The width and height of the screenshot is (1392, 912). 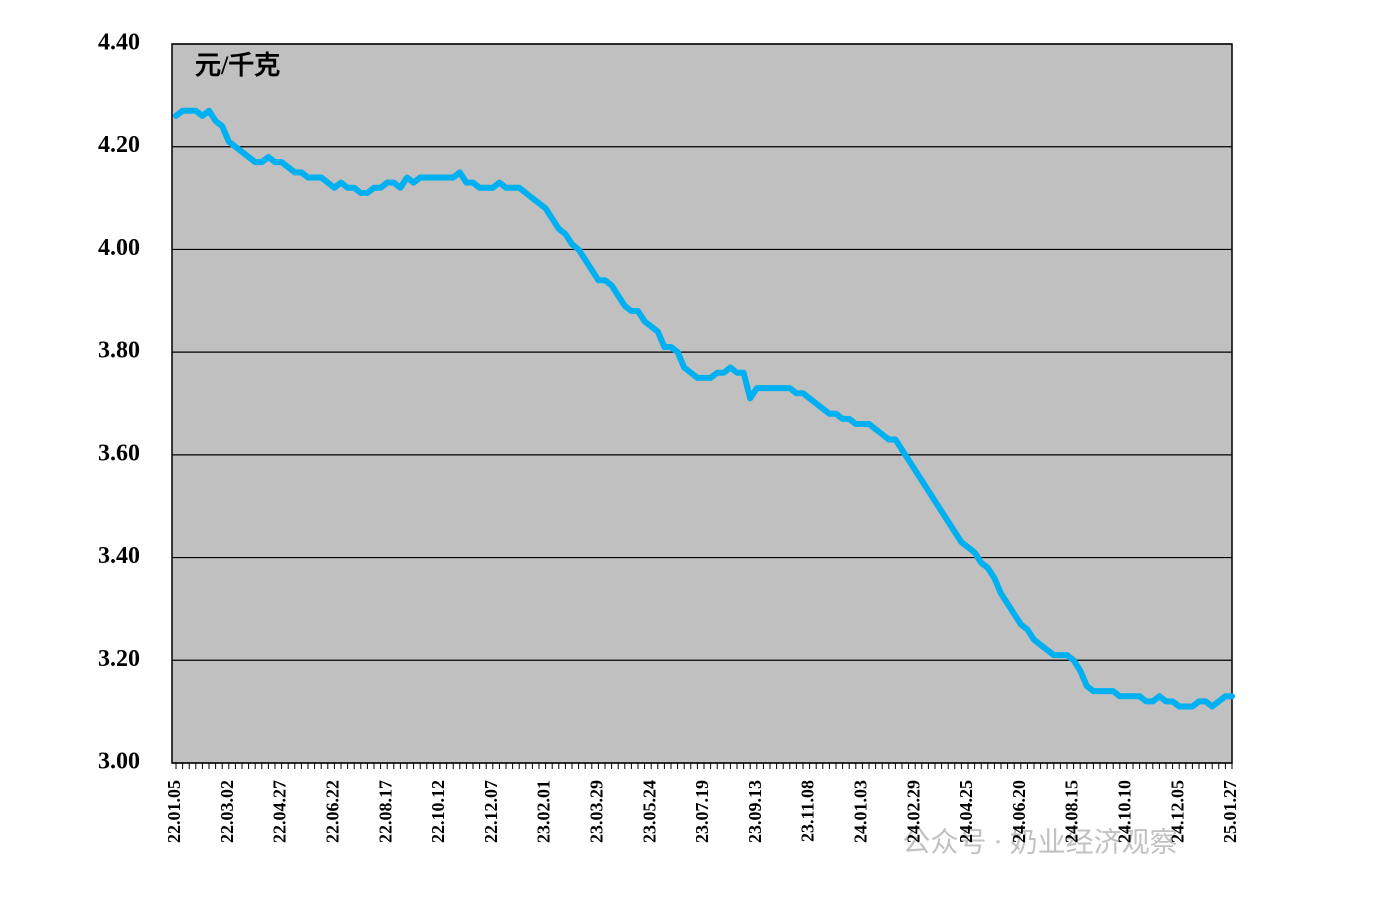 What do you see at coordinates (385, 811) in the screenshot?
I see `x-tick-label: 22.08.17` at bounding box center [385, 811].